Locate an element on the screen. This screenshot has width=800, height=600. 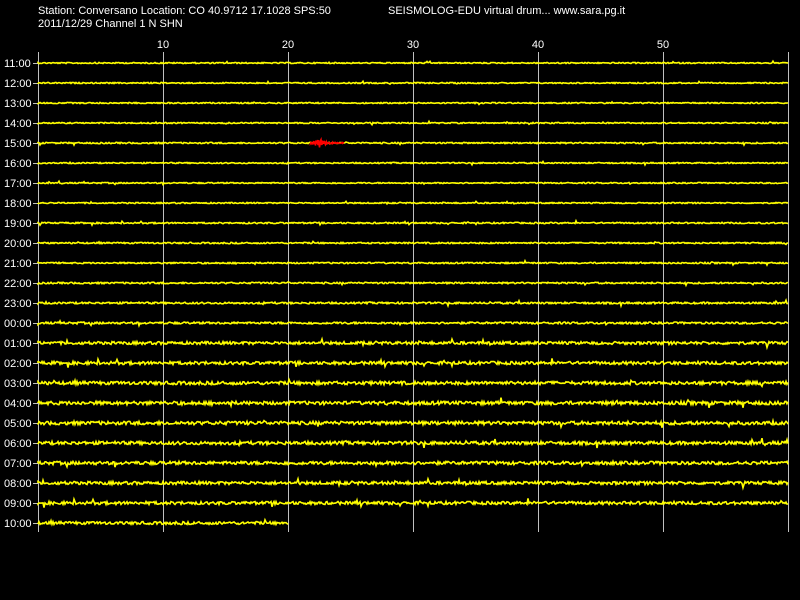
row-time-label: 23:00 is located at coordinates (18, 304).